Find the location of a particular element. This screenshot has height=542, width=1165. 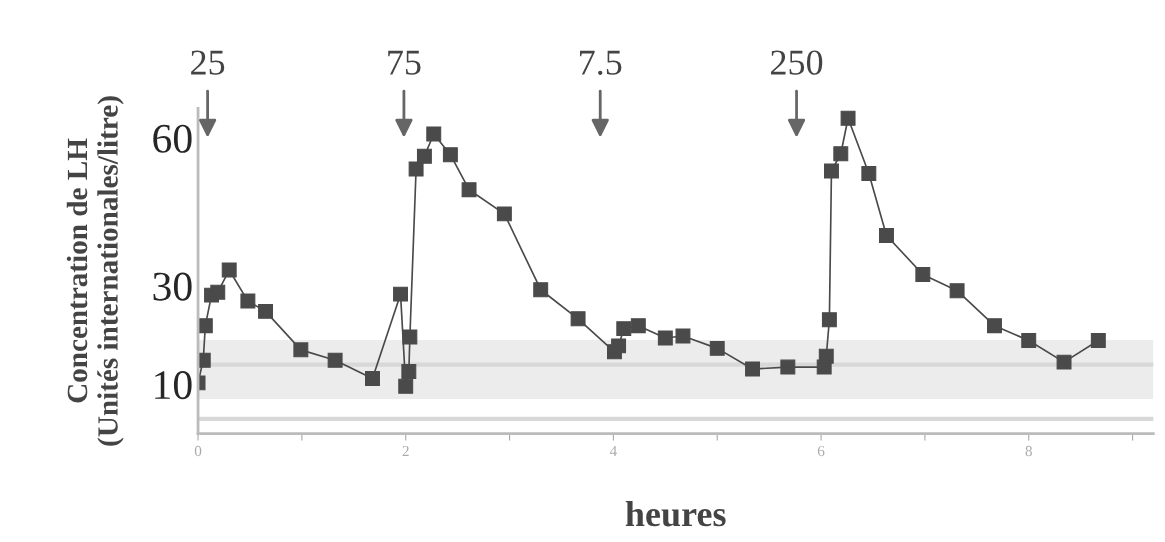

text: 7.5 is located at coordinates (601, 62).